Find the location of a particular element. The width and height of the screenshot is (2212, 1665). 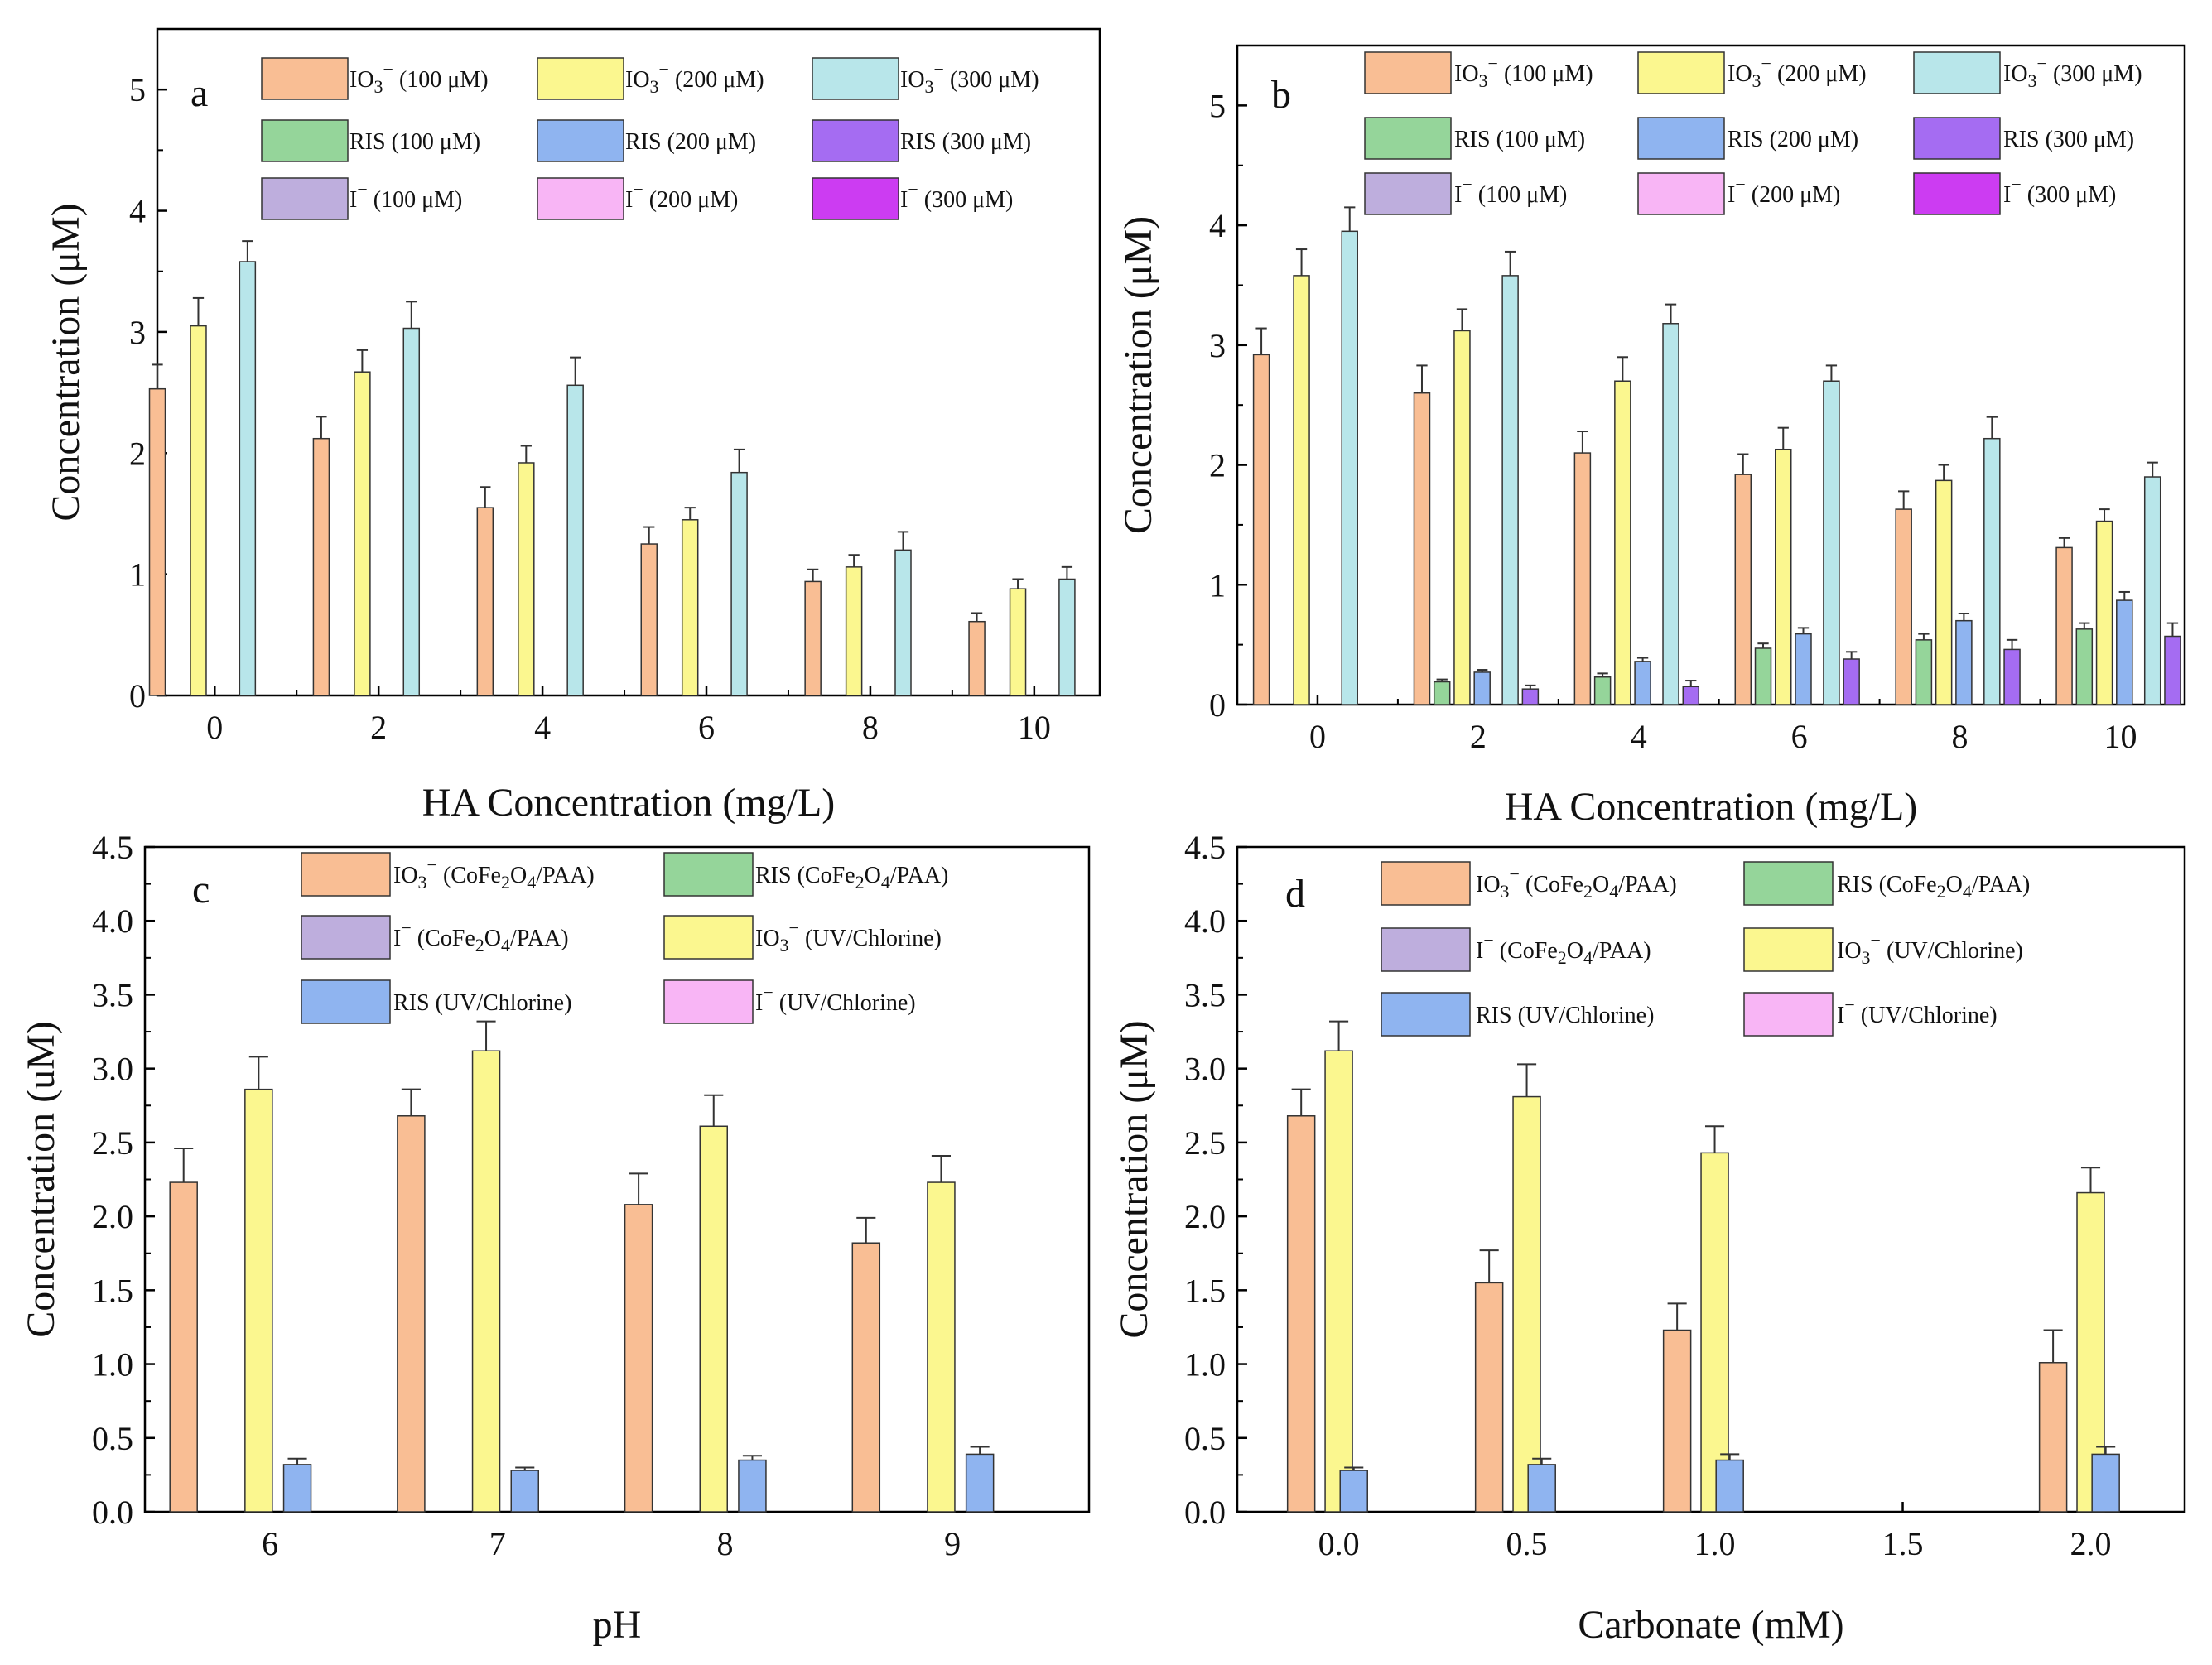

y-tick-label: 3 is located at coordinates (137, 332).